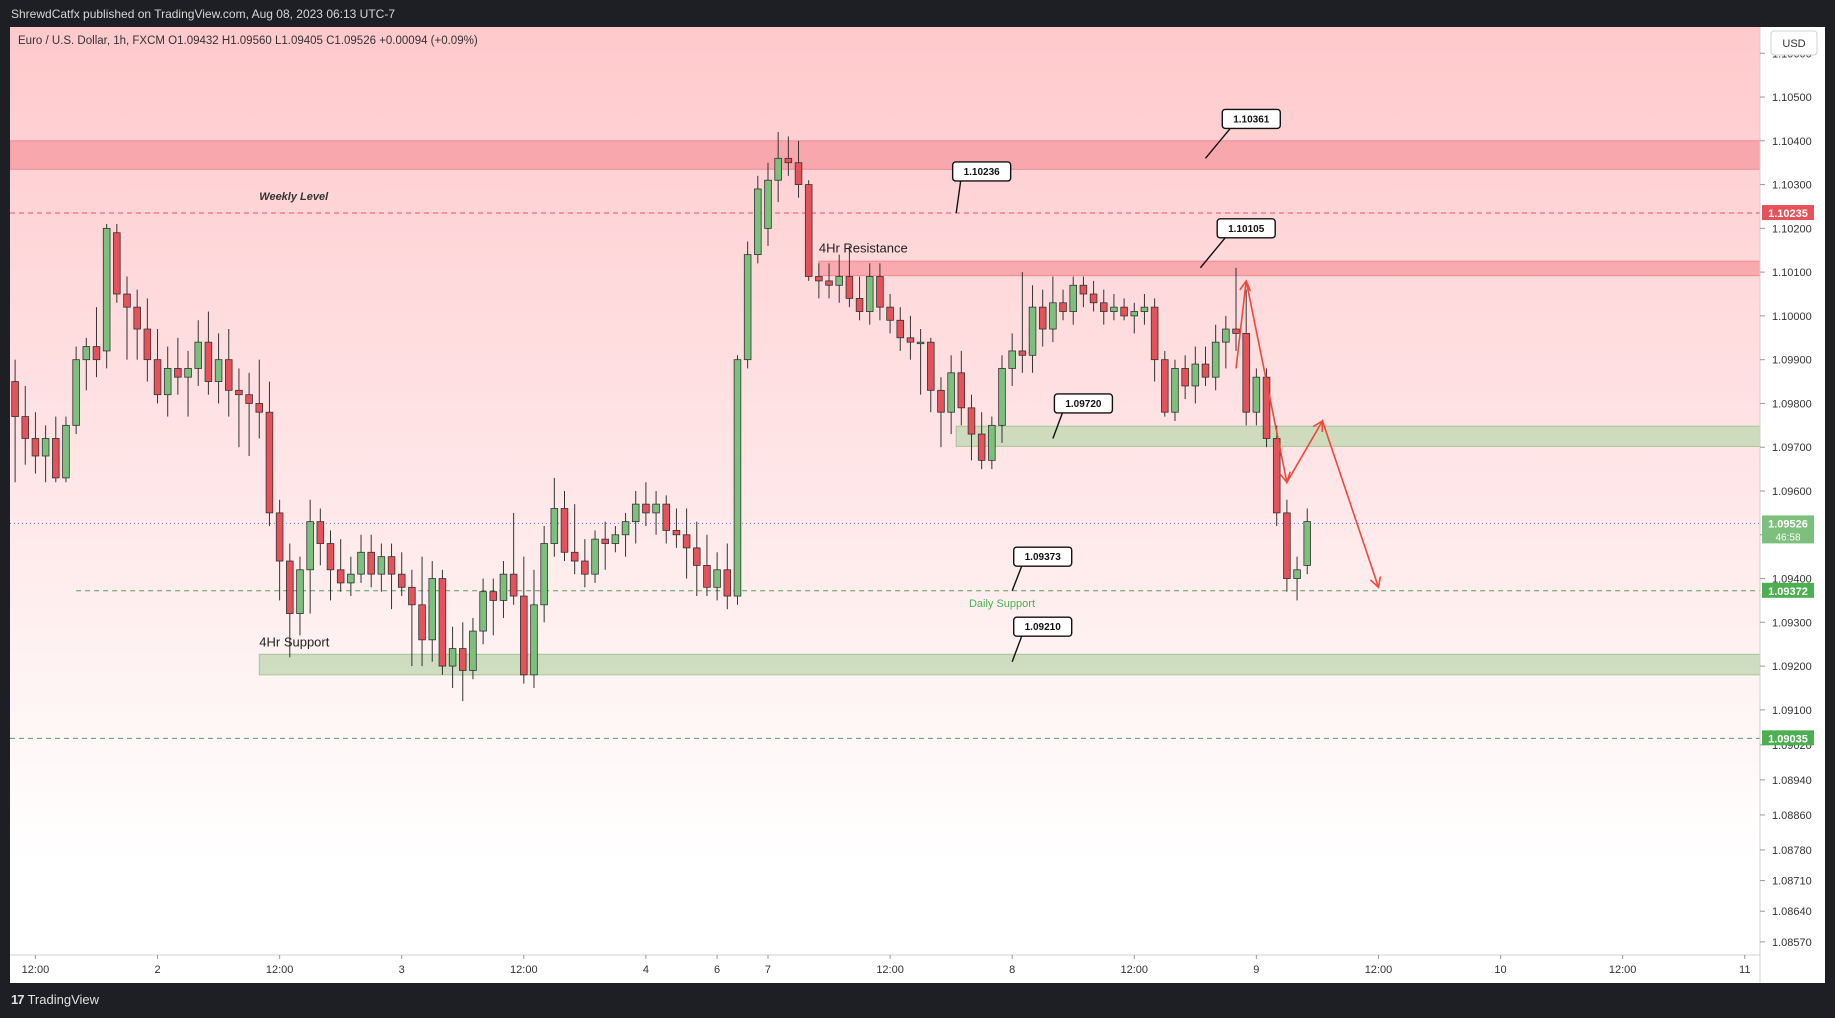 The width and height of the screenshot is (1835, 1018). I want to click on price-callout: 1.09720, so click(1083, 416).